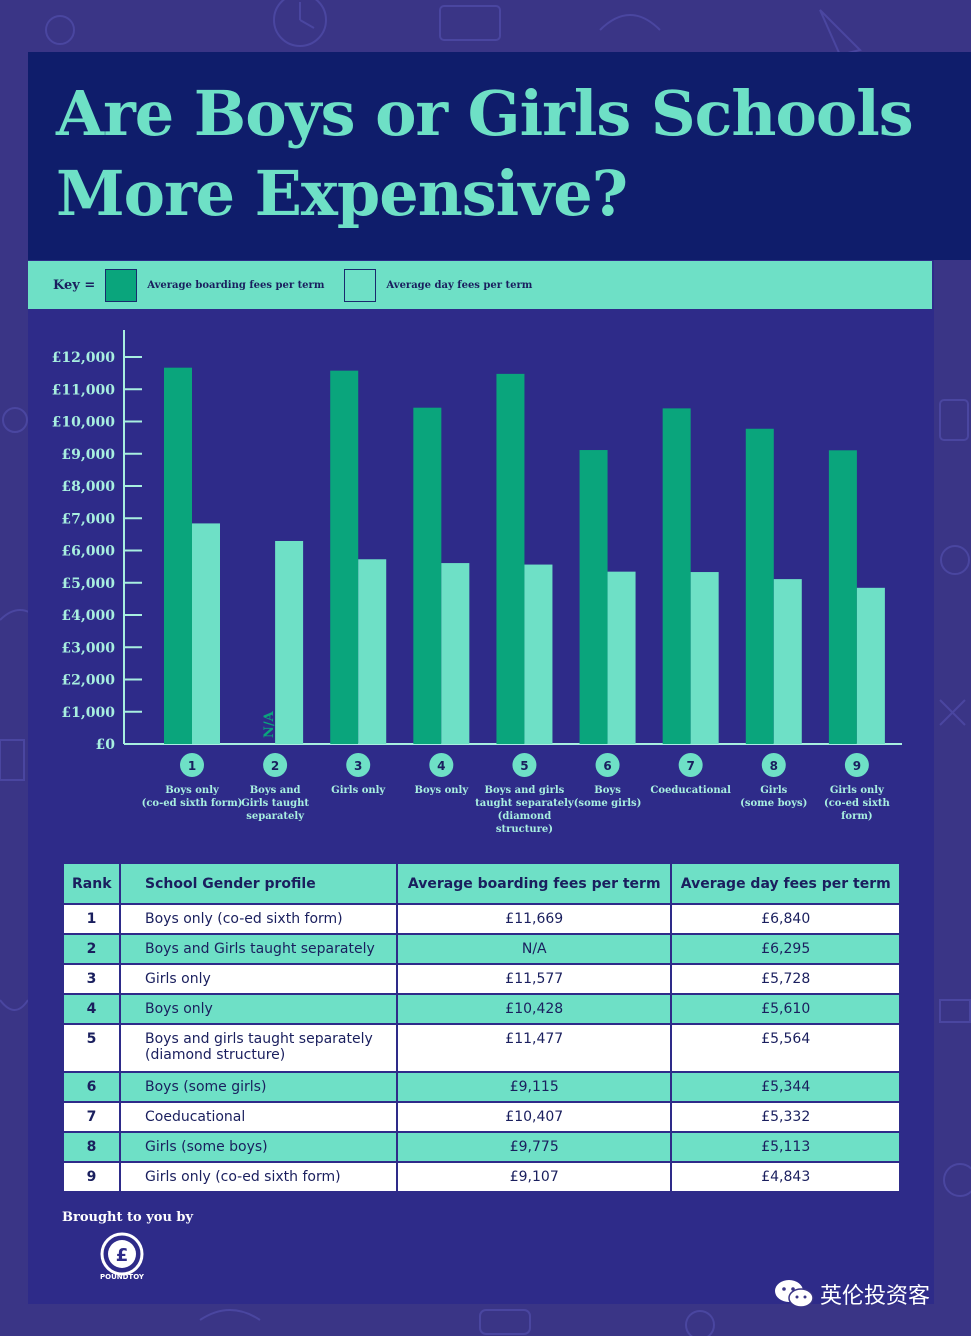 The width and height of the screenshot is (971, 1336). I want to click on rank-badge-label: 9, so click(857, 766).